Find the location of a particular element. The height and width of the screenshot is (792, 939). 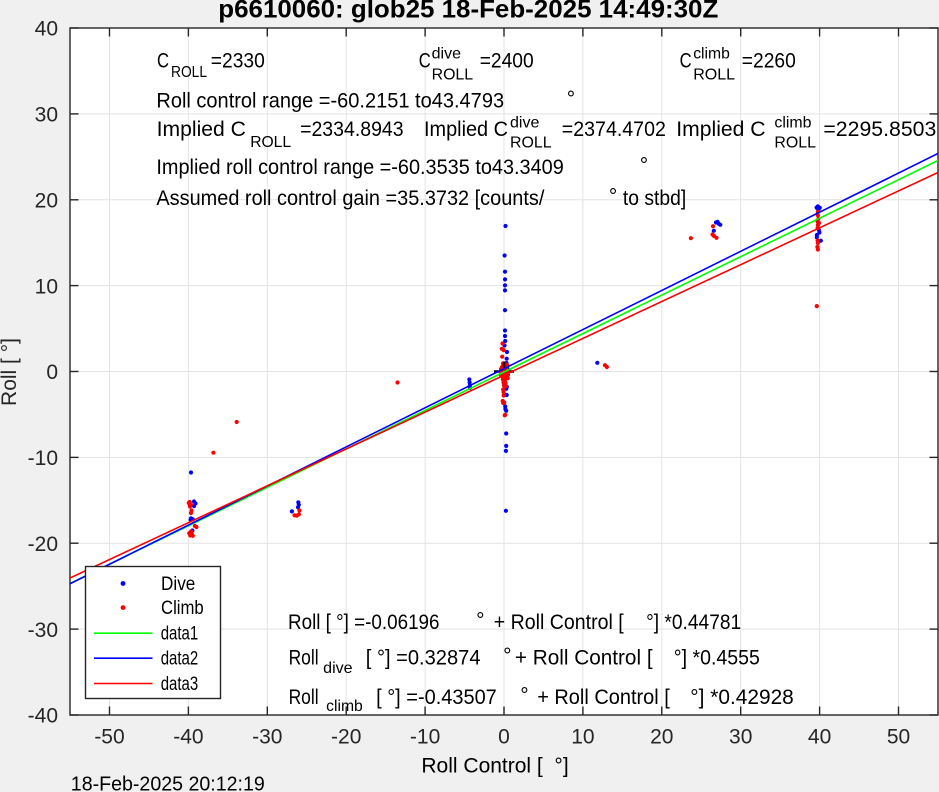

svg-text: °] *0.4555 is located at coordinates (717, 658).